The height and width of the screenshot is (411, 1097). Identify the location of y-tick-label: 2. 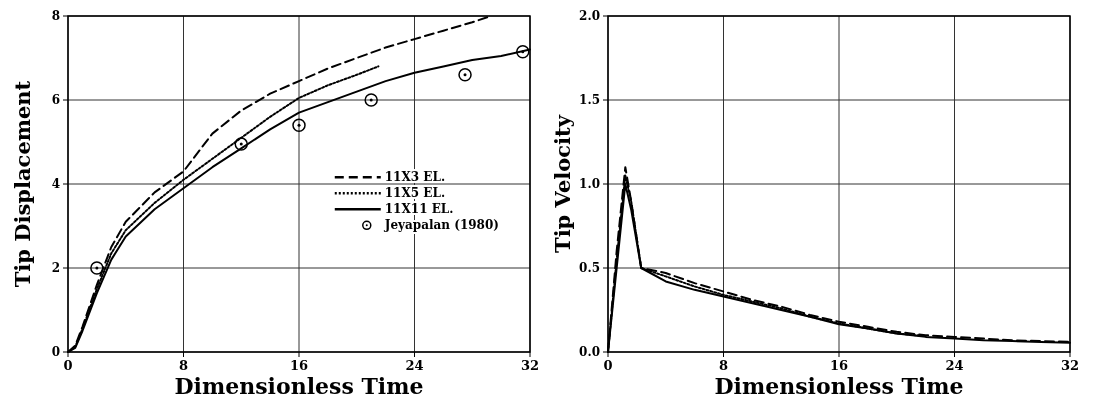
(55, 268).